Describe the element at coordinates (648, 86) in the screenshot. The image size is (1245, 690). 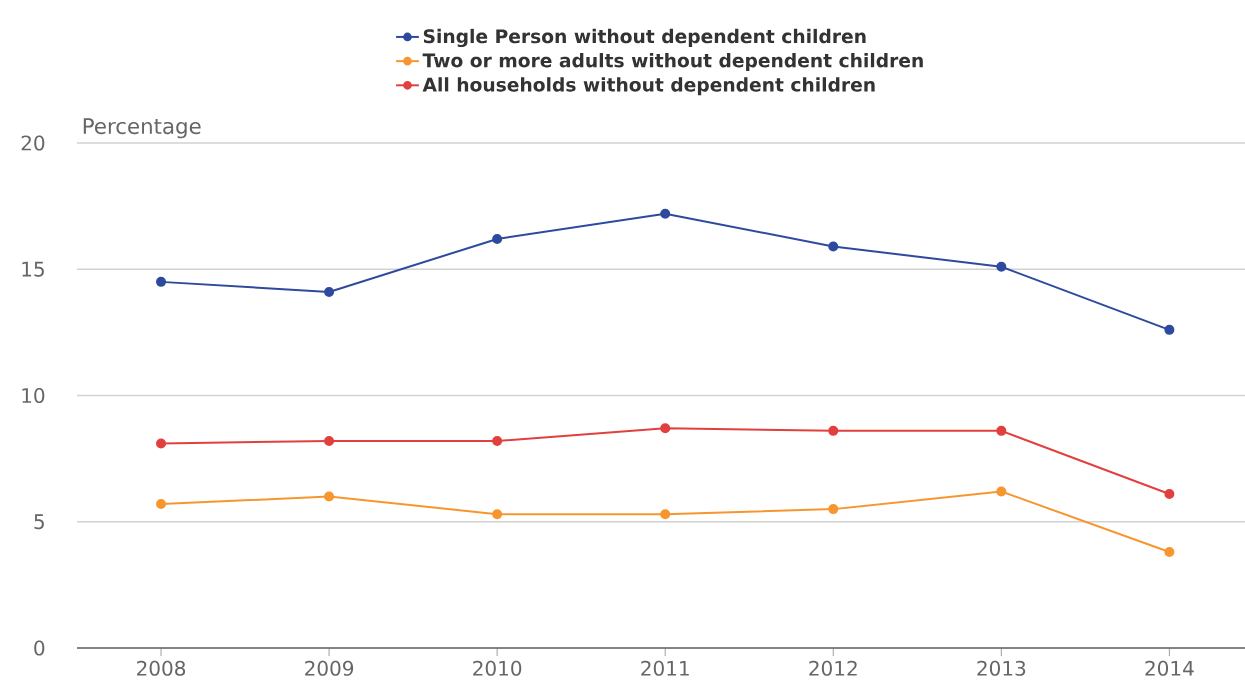
I see `legend-label: All households without dependent children` at that location.